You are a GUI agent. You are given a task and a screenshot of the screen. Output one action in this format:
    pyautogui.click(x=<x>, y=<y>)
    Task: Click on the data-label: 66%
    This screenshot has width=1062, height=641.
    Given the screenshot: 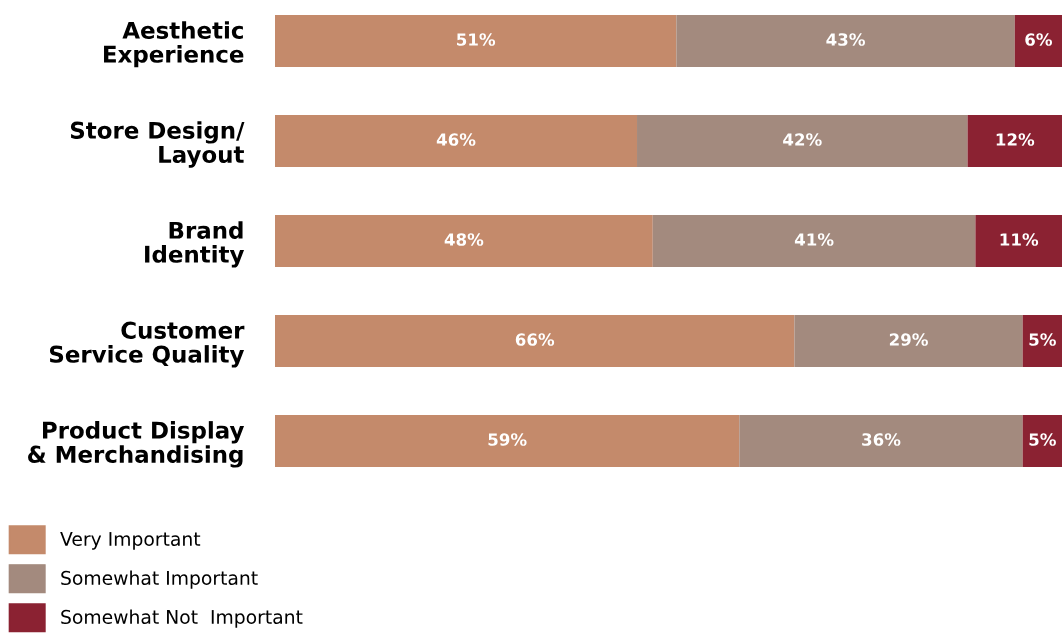 What is the action you would take?
    pyautogui.click(x=535, y=339)
    